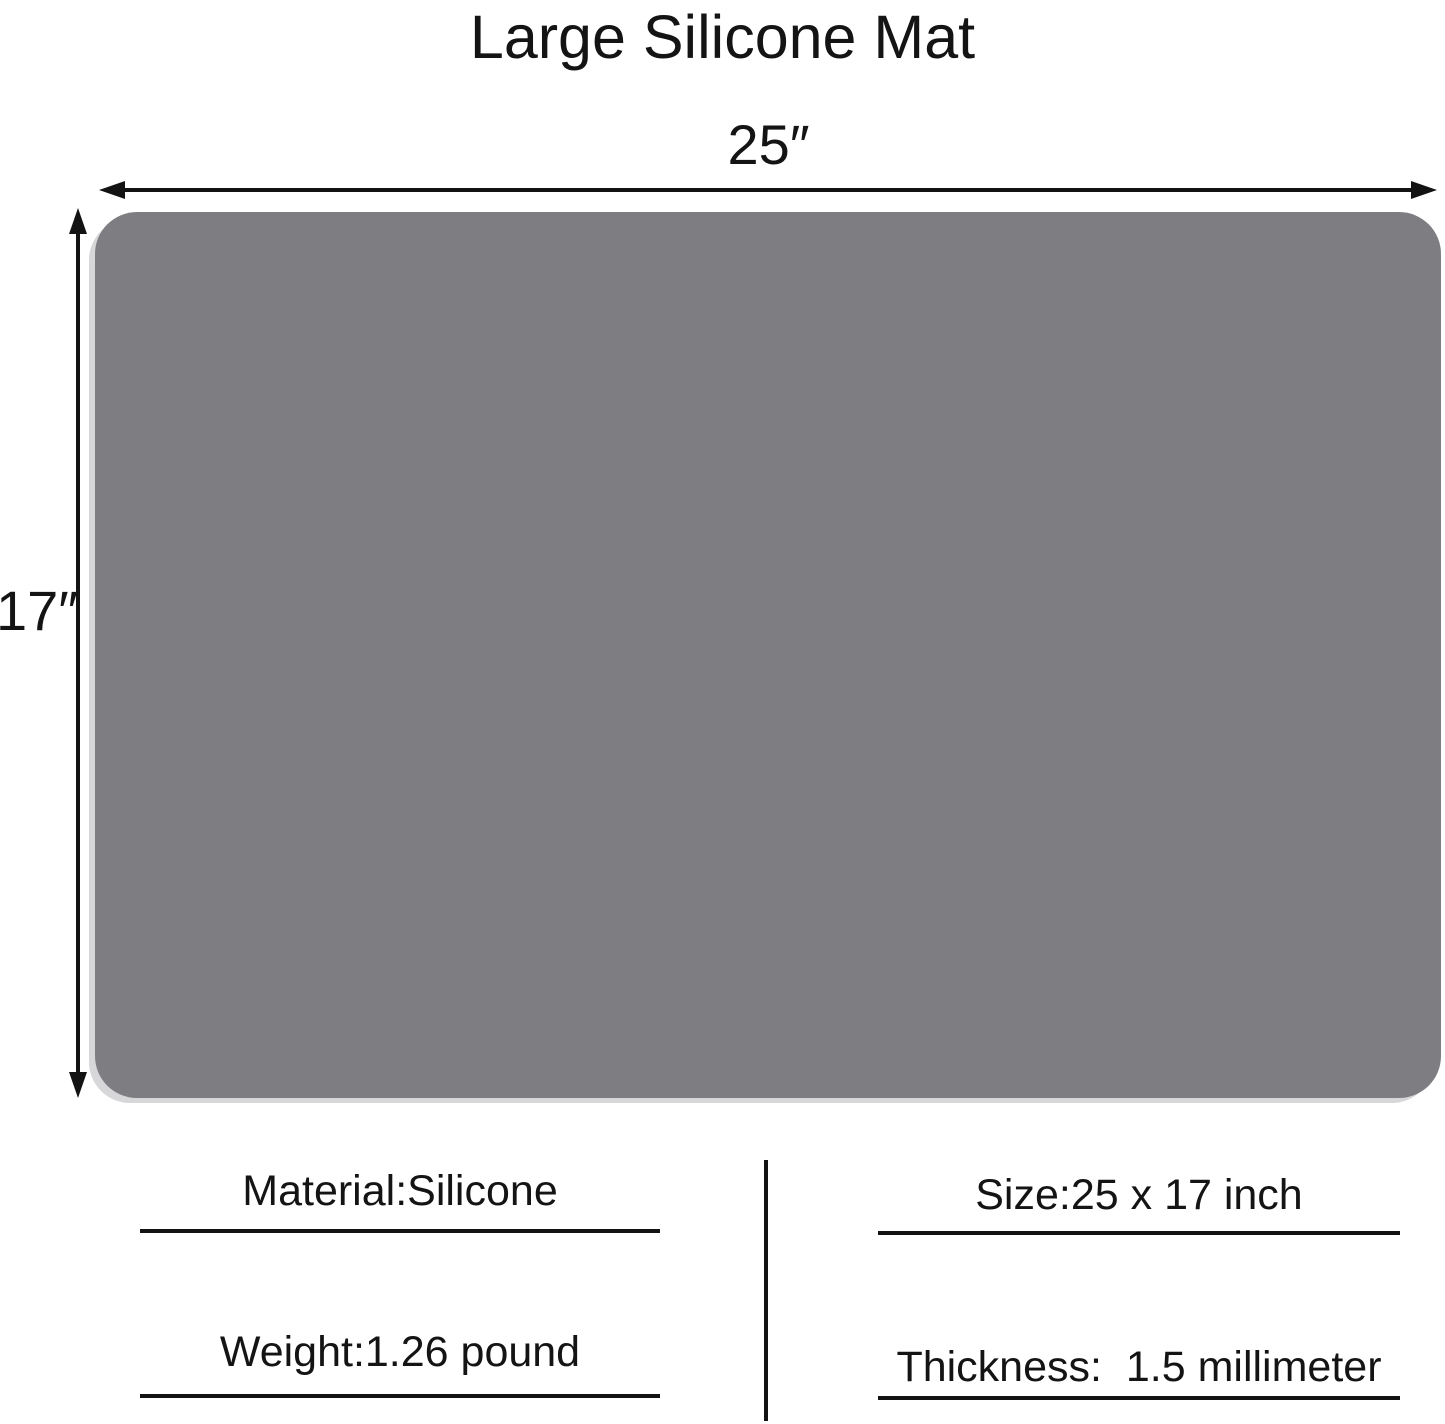 The width and height of the screenshot is (1445, 1424). I want to click on spec-weight: Weight:1.26 pound, so click(400, 1352).